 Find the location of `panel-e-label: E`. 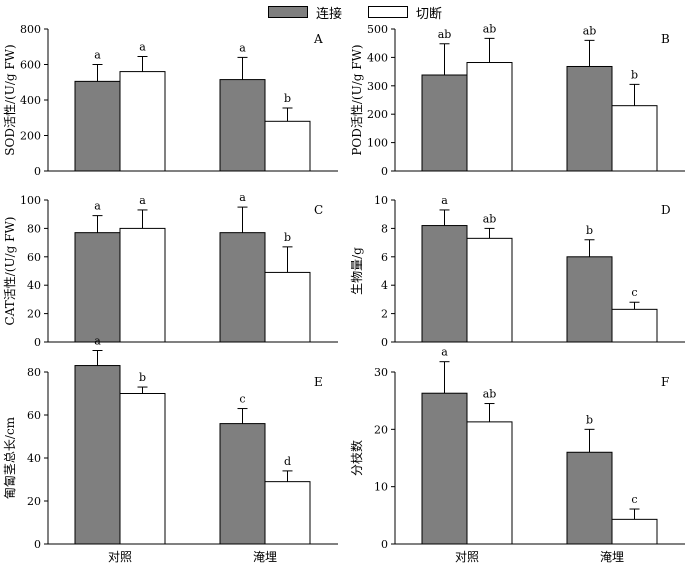

panel-e-label: E is located at coordinates (318, 382).